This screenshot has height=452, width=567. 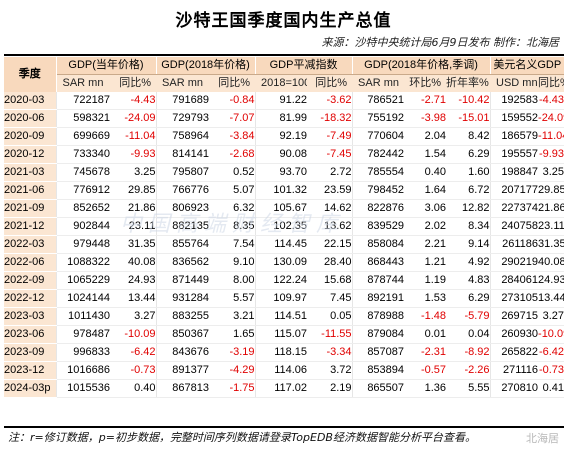 I want to click on group-header-gdp-2018-sa: GDP(2018年价格,季调), so click(x=421, y=66).